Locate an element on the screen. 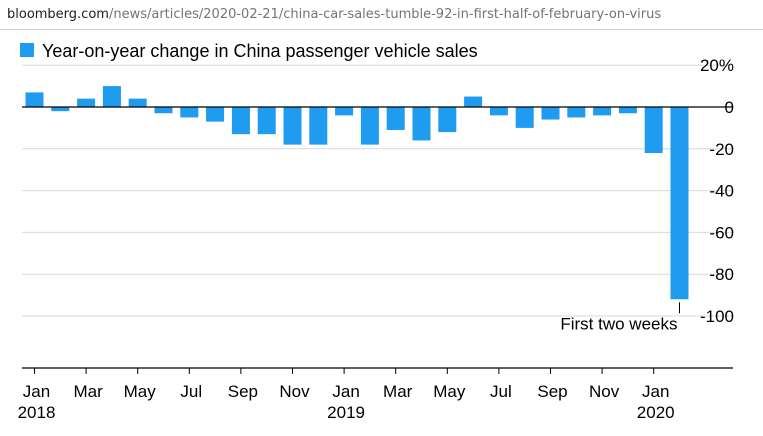 This screenshot has height=436, width=763. y-tick-label: 20% is located at coordinates (717, 65).